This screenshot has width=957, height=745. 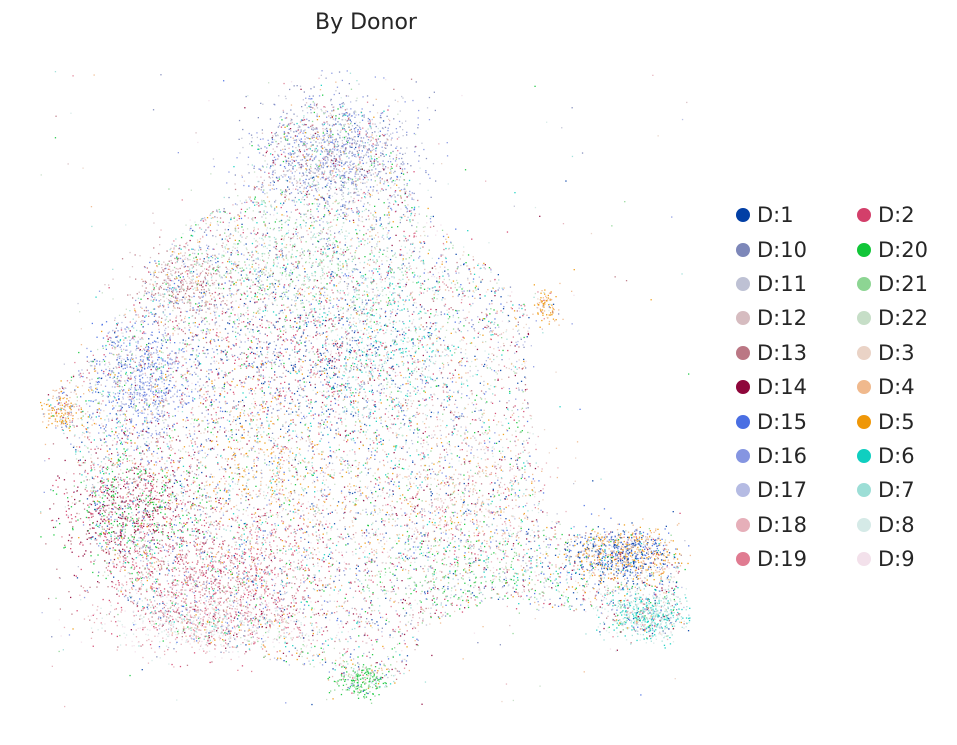 I want to click on chart-title: By Donor, so click(x=366, y=22).